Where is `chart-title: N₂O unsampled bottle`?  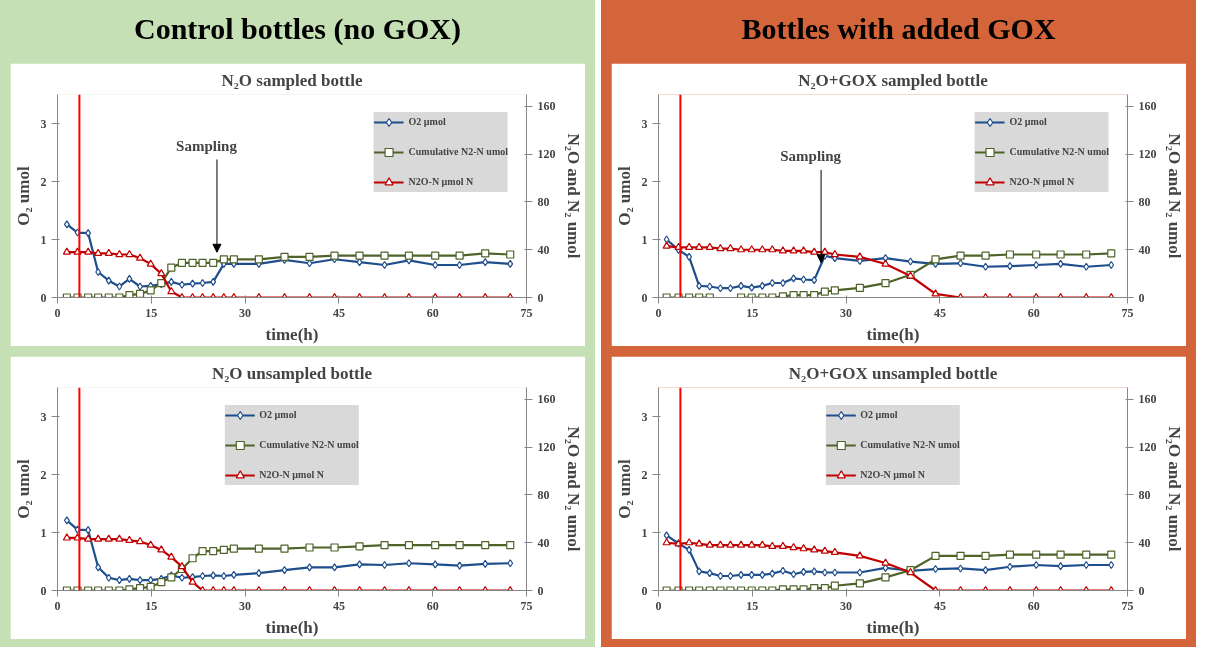 chart-title: N₂O unsampled bottle is located at coordinates (292, 373).